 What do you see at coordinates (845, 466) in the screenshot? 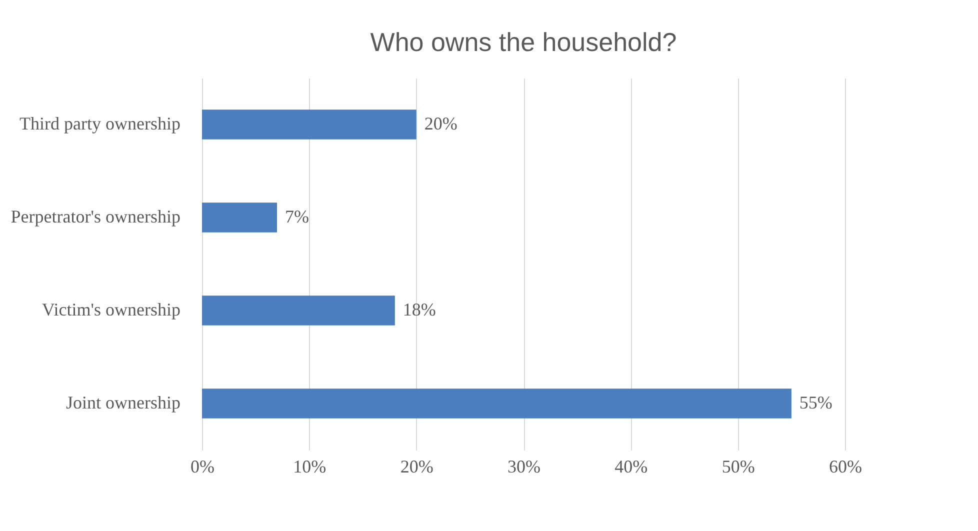
I see `x-tick-label: 60%` at bounding box center [845, 466].